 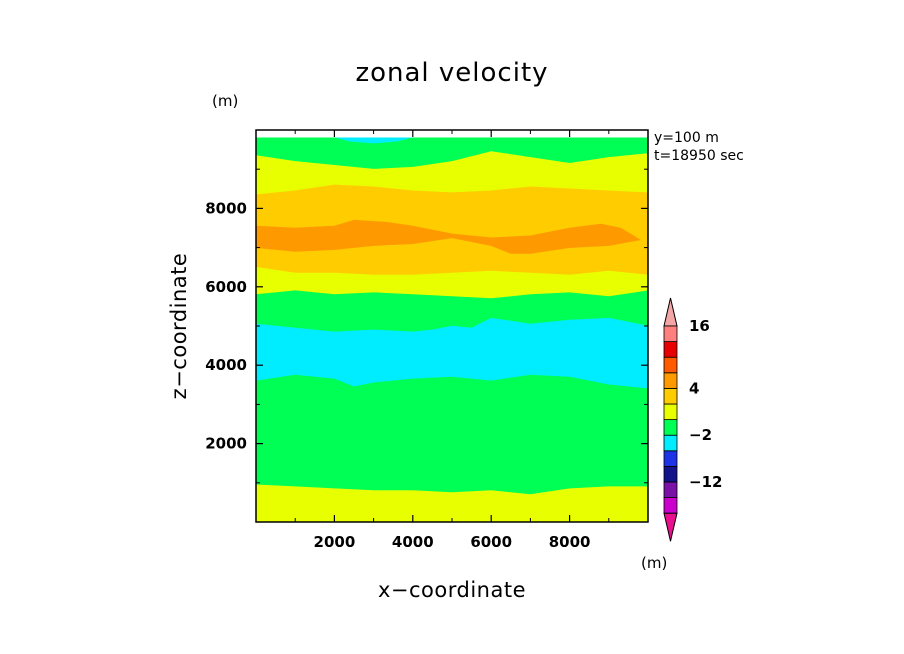 What do you see at coordinates (413, 542) in the screenshot?
I see `x-tick-label: 4000` at bounding box center [413, 542].